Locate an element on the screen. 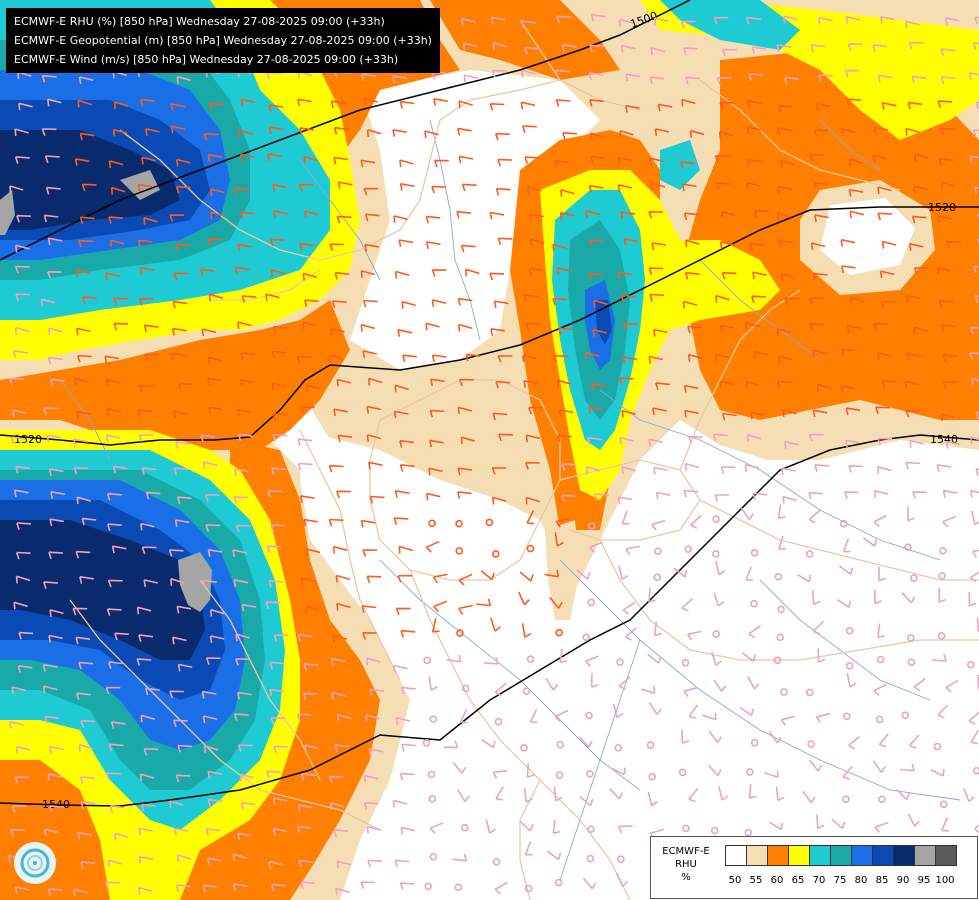  legend-swatch is located at coordinates (841, 855).